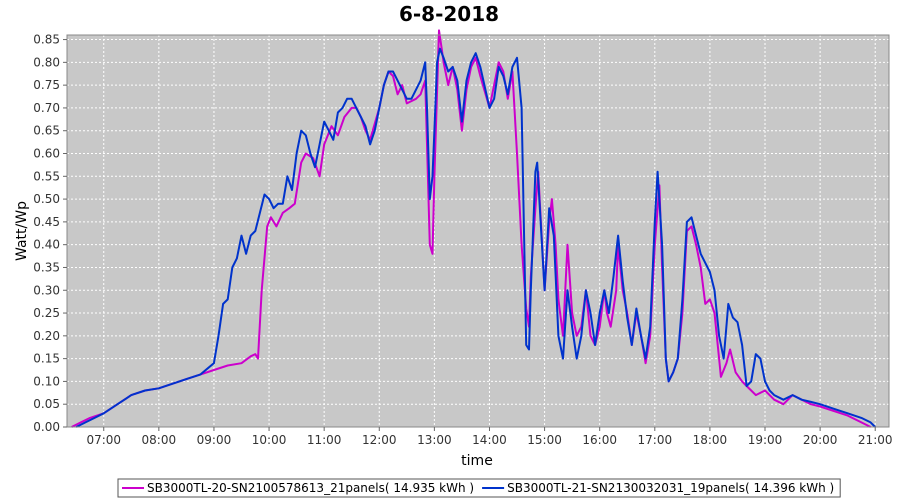 This screenshot has height=500, width=900. I want to click on y-tick-label: 0.65, so click(46, 131).